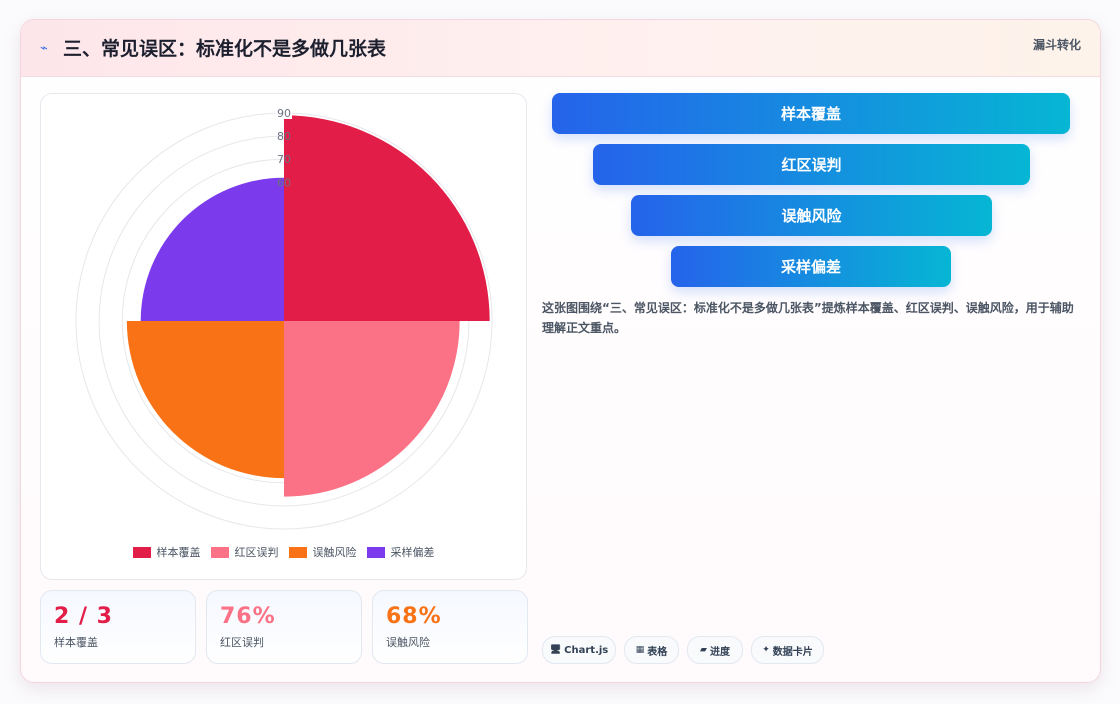 The width and height of the screenshot is (1120, 704). What do you see at coordinates (284, 182) in the screenshot?
I see `radial-tick-label: 60` at bounding box center [284, 182].